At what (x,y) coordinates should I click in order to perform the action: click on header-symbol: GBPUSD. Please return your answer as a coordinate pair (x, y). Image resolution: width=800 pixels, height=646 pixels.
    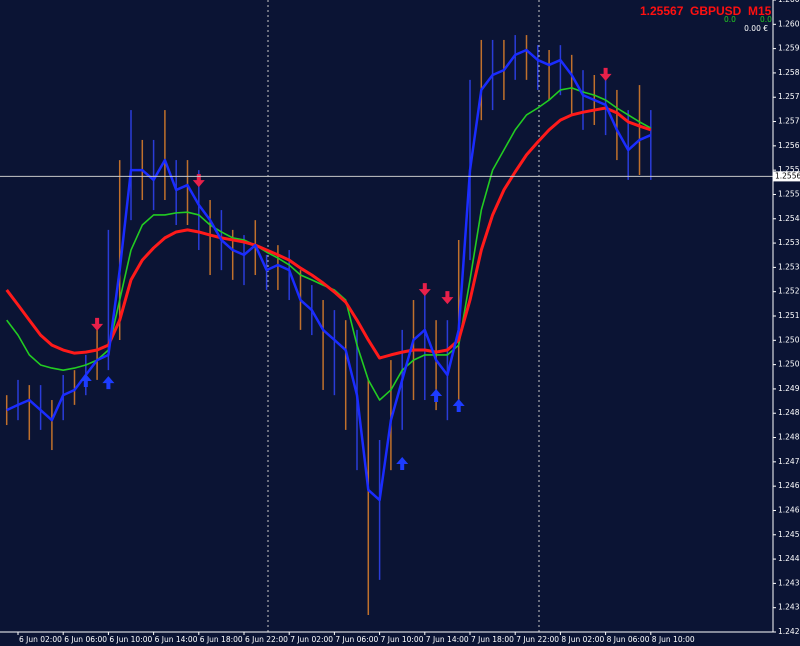
    Looking at the image, I should click on (716, 11).